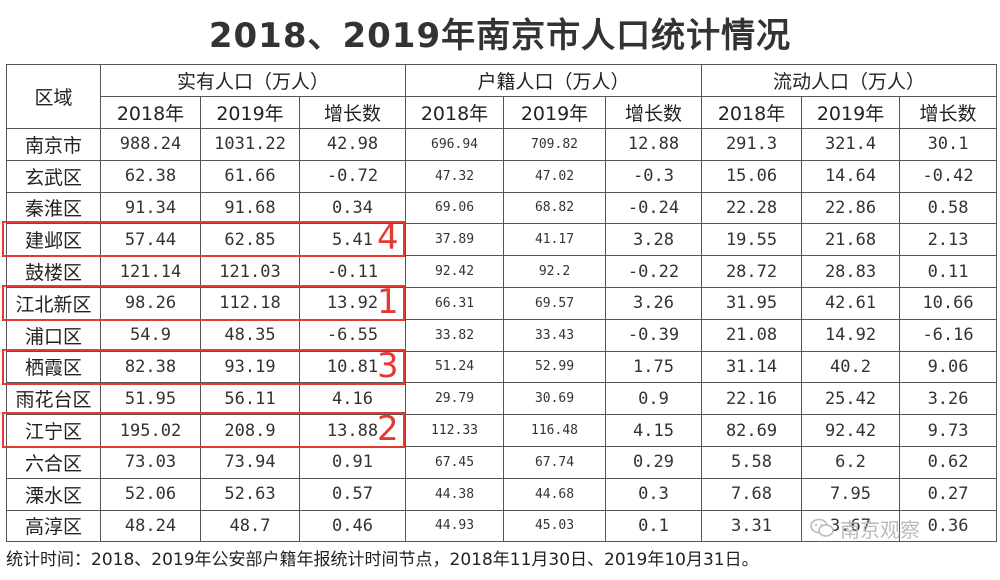 The height and width of the screenshot is (580, 1000). What do you see at coordinates (53, 494) in the screenshot?
I see `region-cell: 溧水区` at bounding box center [53, 494].